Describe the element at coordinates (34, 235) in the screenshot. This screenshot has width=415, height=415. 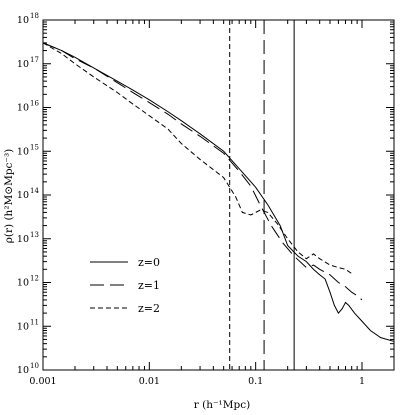
I see `y-tick-exponent: 13` at that location.